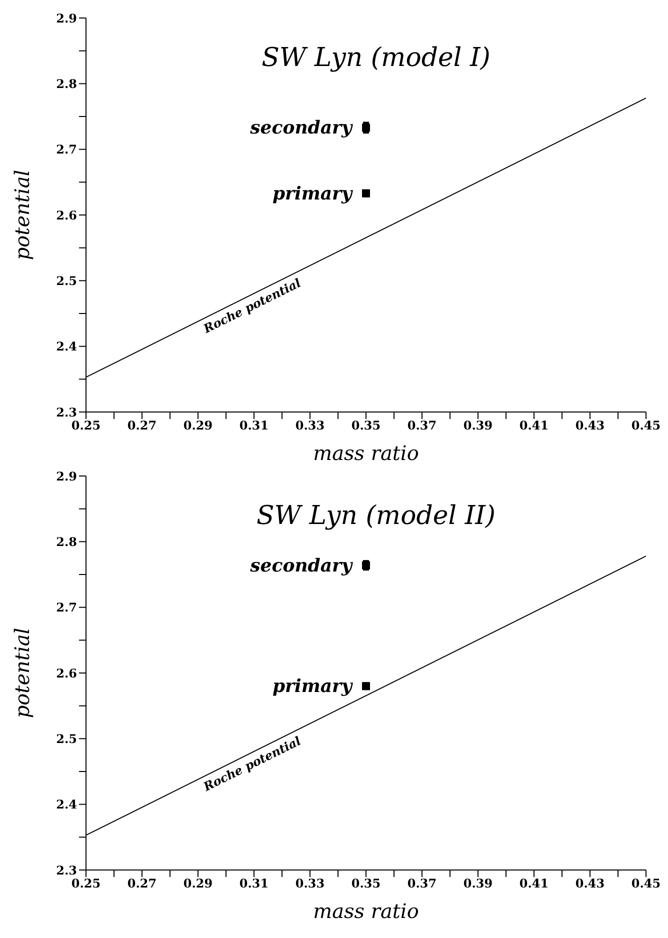 Image resolution: width=668 pixels, height=938 pixels. I want to click on text: SW Lyn (model II), so click(376, 516).